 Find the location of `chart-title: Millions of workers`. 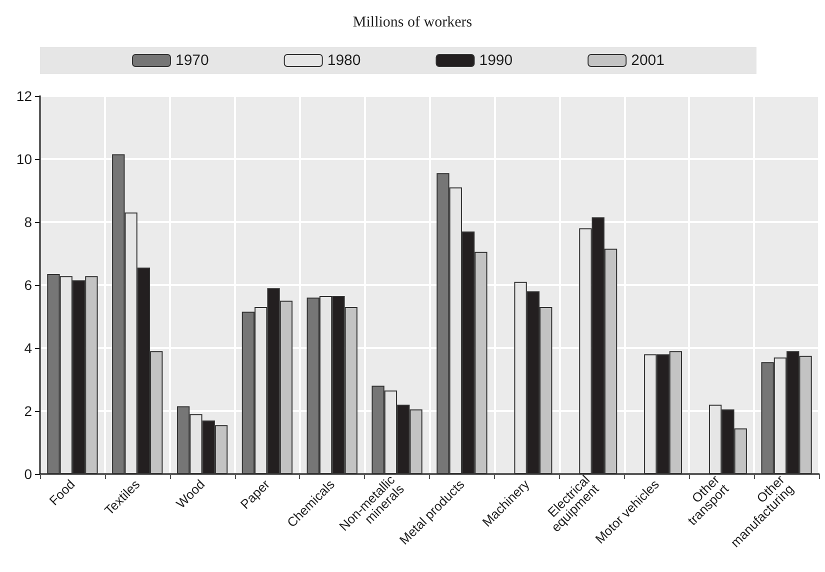

chart-title: Millions of workers is located at coordinates (412, 22).